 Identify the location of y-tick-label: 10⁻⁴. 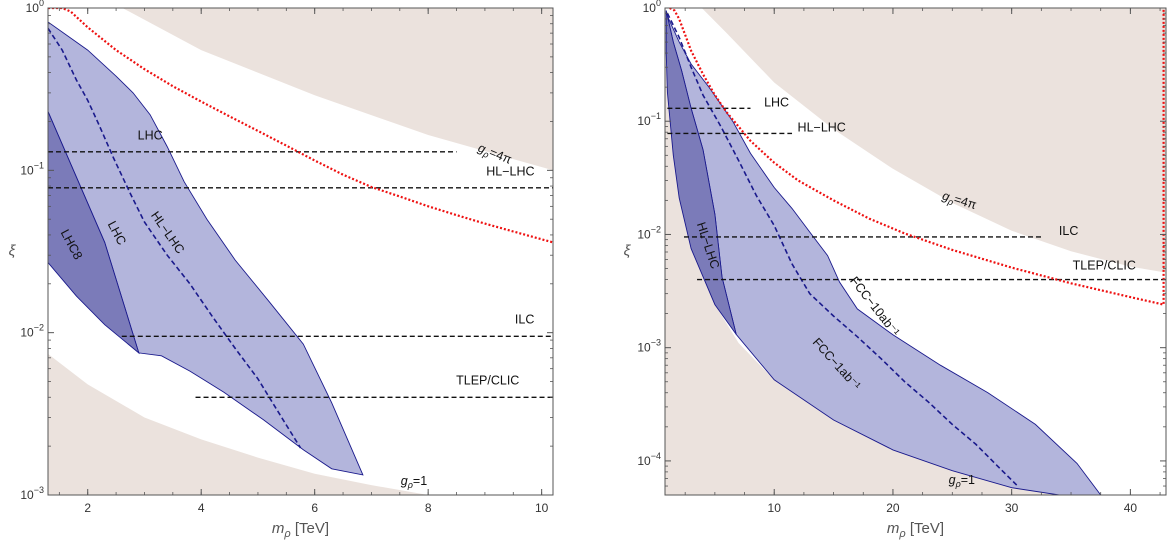
(649, 459).